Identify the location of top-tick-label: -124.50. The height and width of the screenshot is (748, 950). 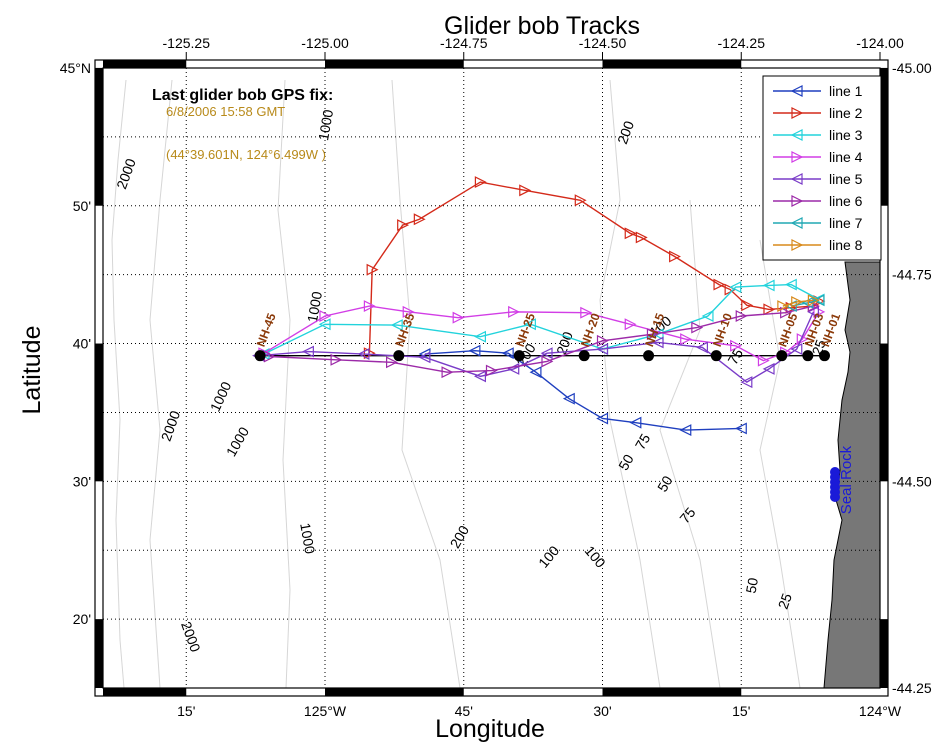
(603, 43).